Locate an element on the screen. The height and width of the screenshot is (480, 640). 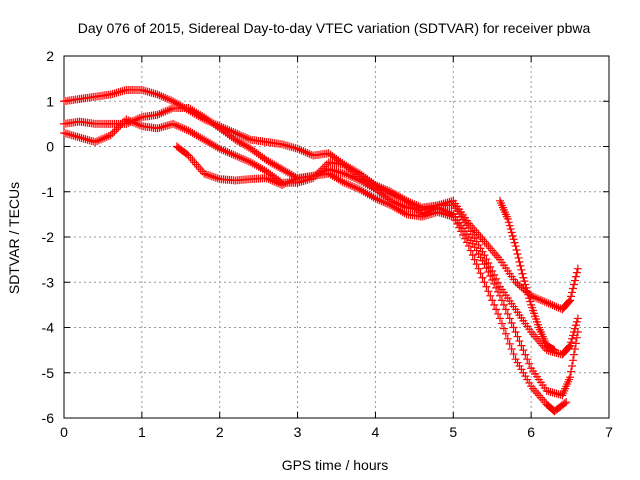
y-axis-label: SDTVAR / TECUs is located at coordinates (14, 238).